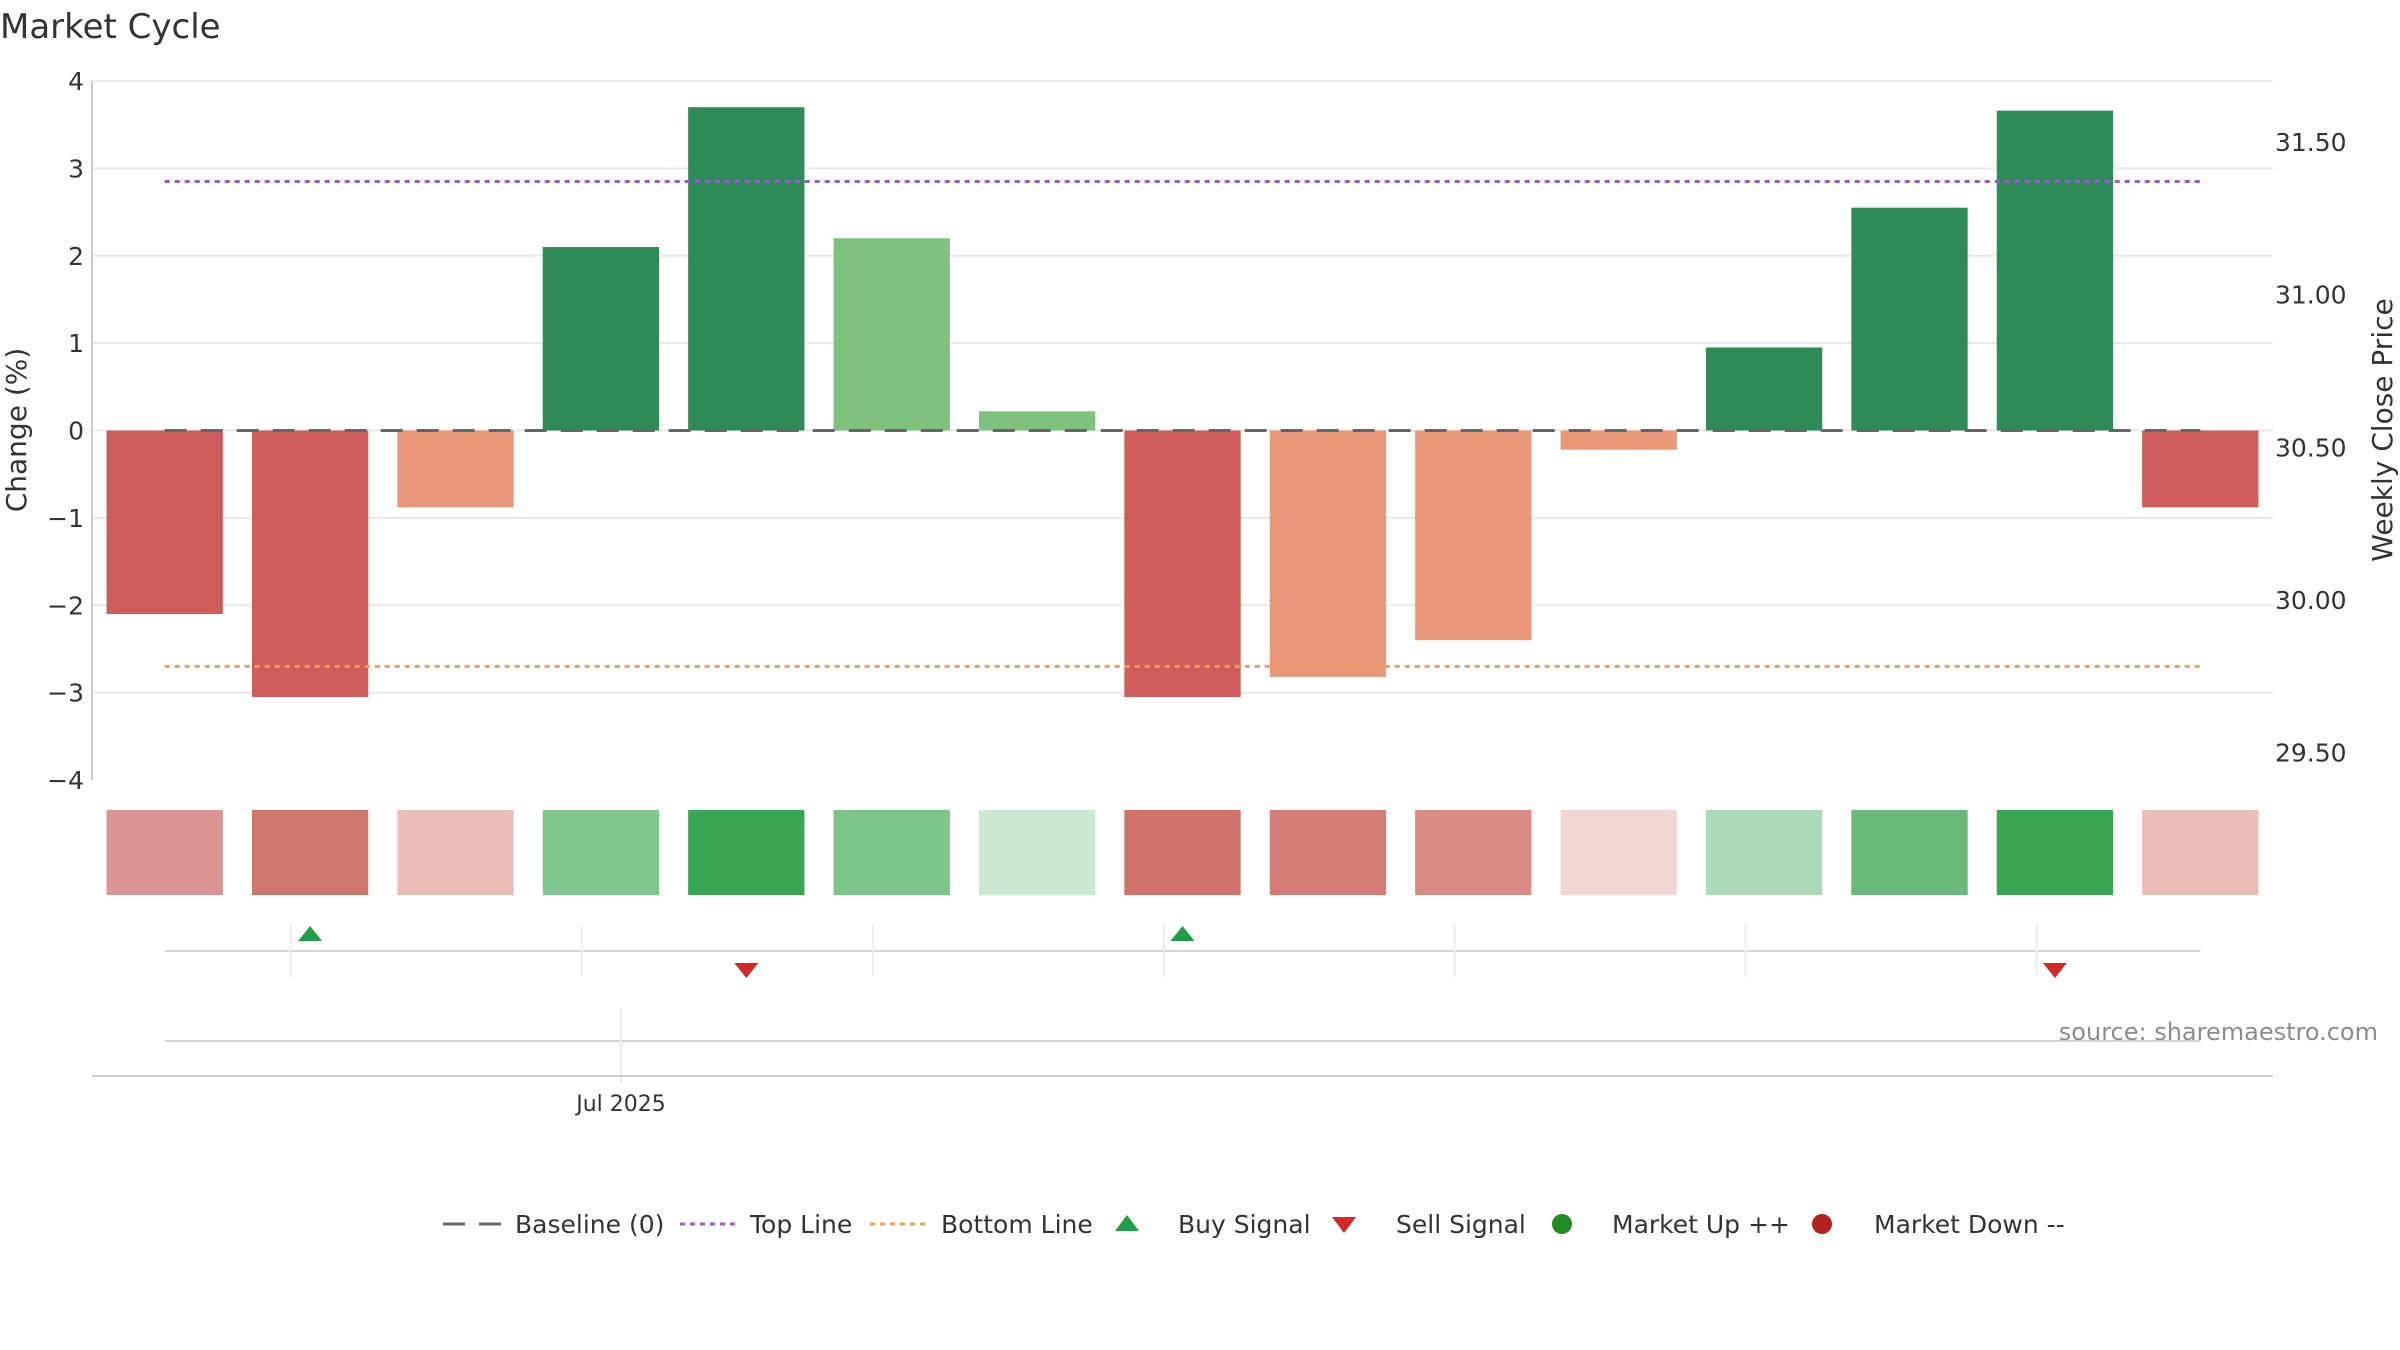 This screenshot has width=2400, height=1350. I want to click on legend-market-down-swatch, so click(1822, 1224).